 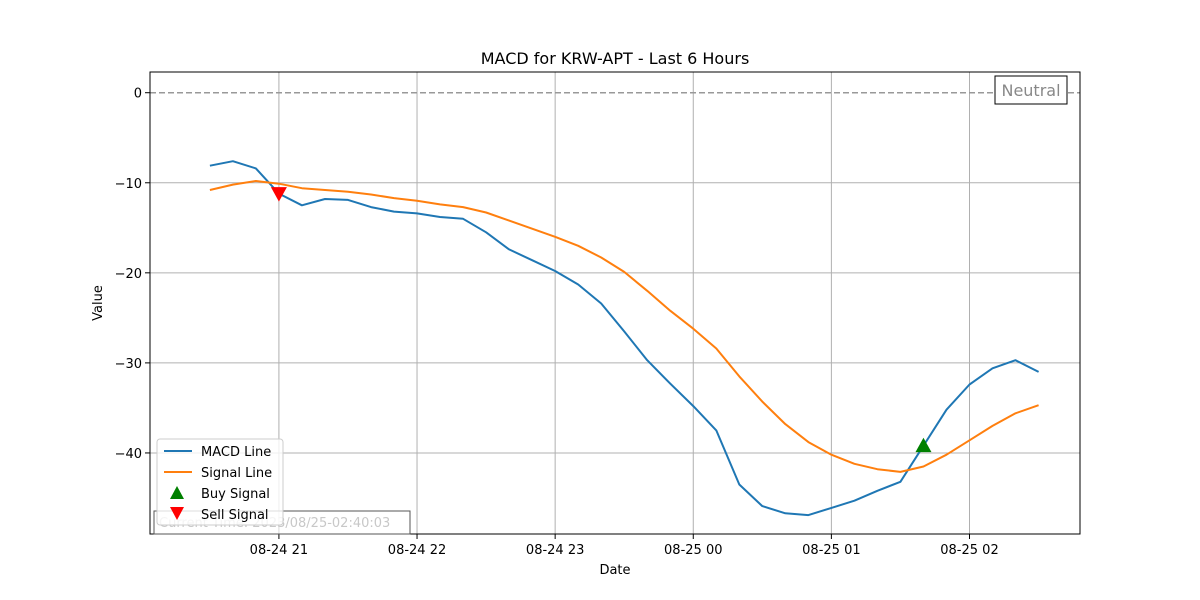 What do you see at coordinates (923, 445) in the screenshot?
I see `buy-signal-marker` at bounding box center [923, 445].